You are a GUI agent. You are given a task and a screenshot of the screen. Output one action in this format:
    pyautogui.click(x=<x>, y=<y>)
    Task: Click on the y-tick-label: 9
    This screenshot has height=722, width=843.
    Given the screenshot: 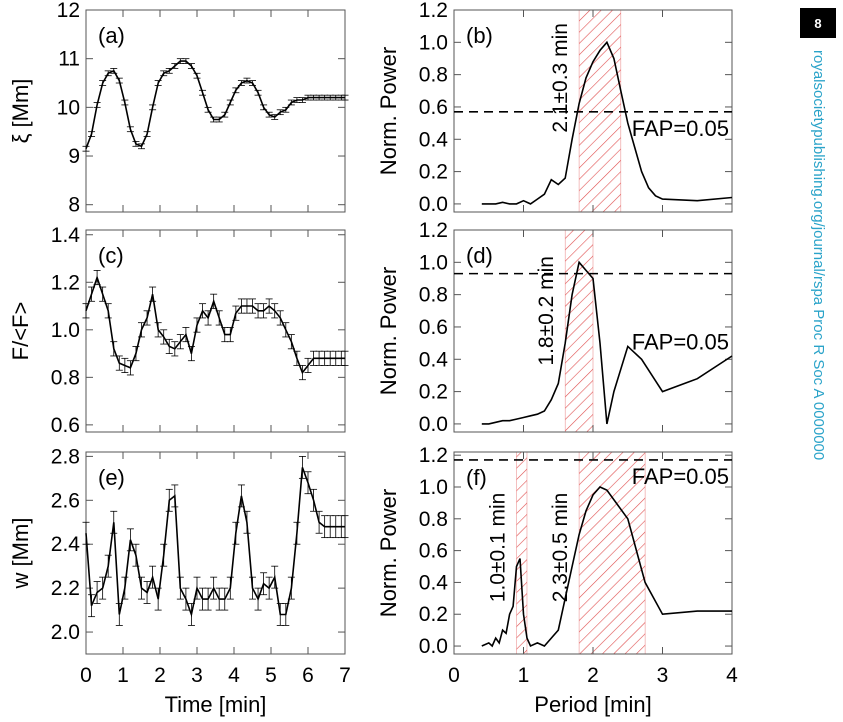 What is the action you would take?
    pyautogui.click(x=74, y=156)
    